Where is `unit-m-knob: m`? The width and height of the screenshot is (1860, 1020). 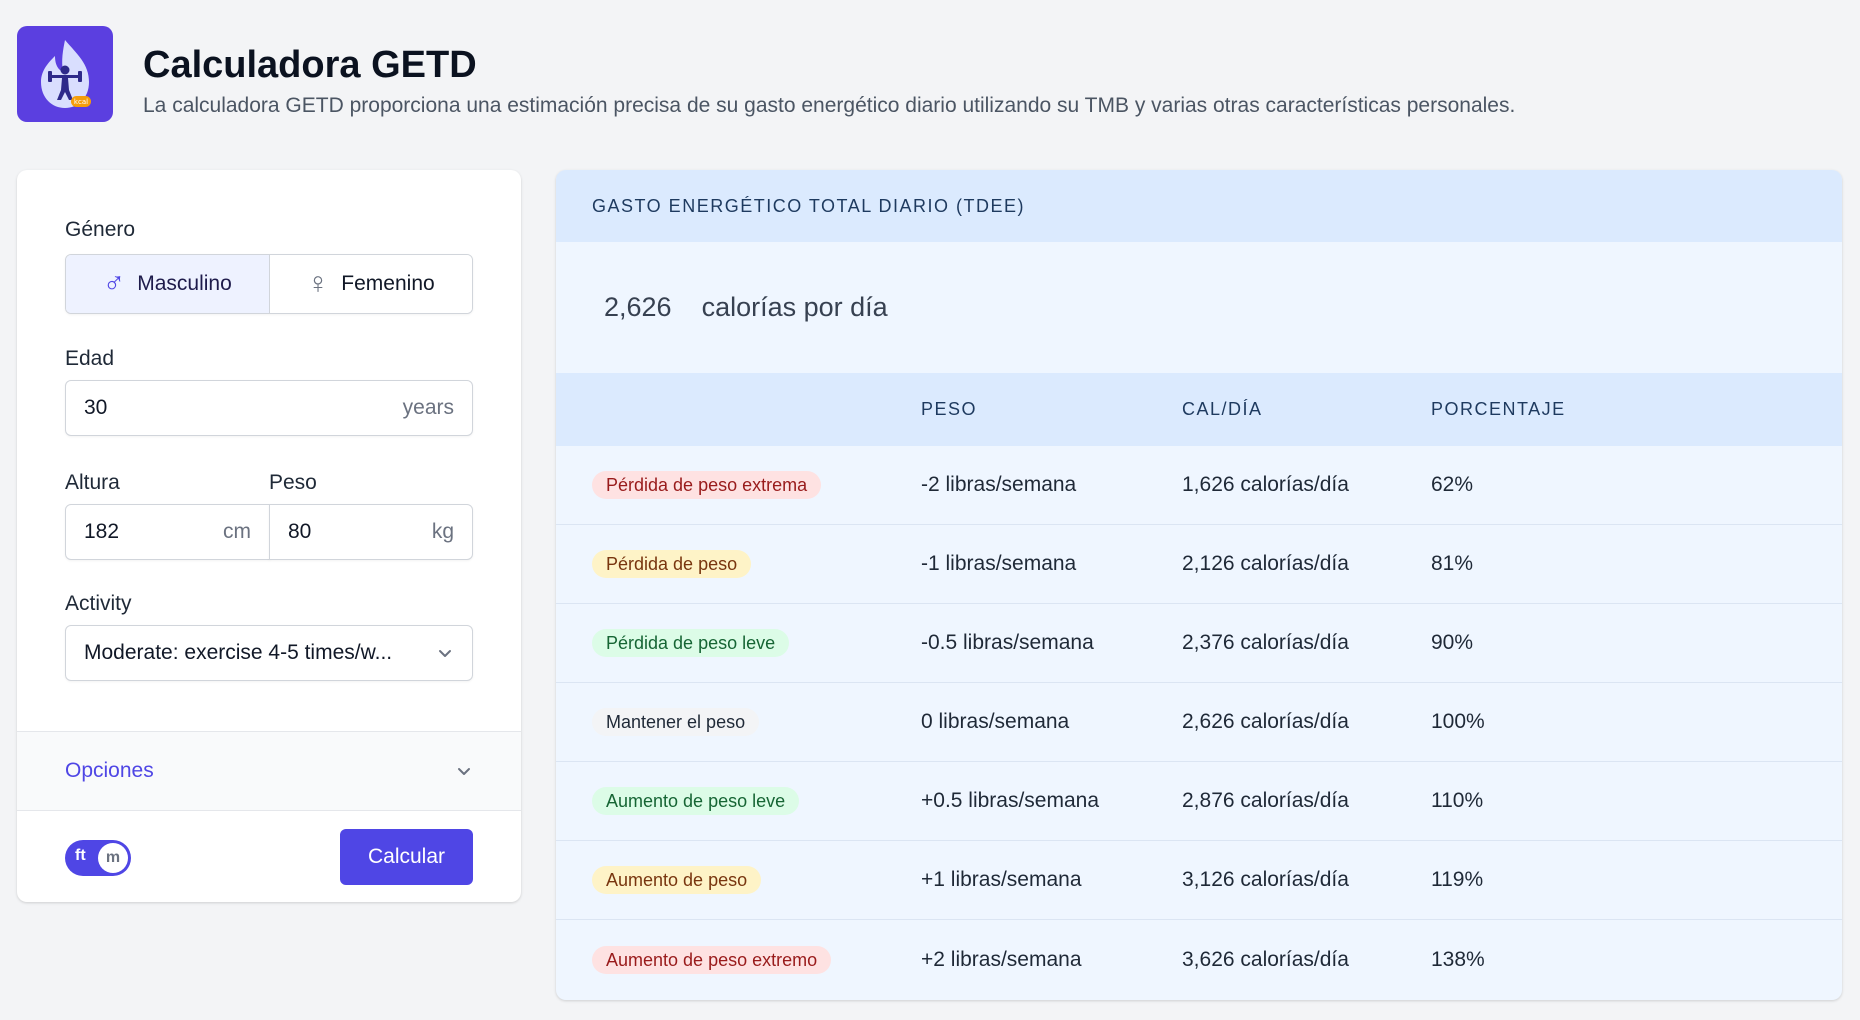
unit-m-knob: m is located at coordinates (113, 858).